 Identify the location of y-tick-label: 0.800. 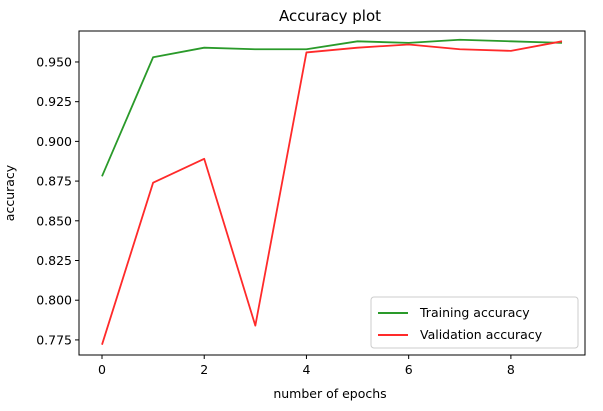
(54, 300).